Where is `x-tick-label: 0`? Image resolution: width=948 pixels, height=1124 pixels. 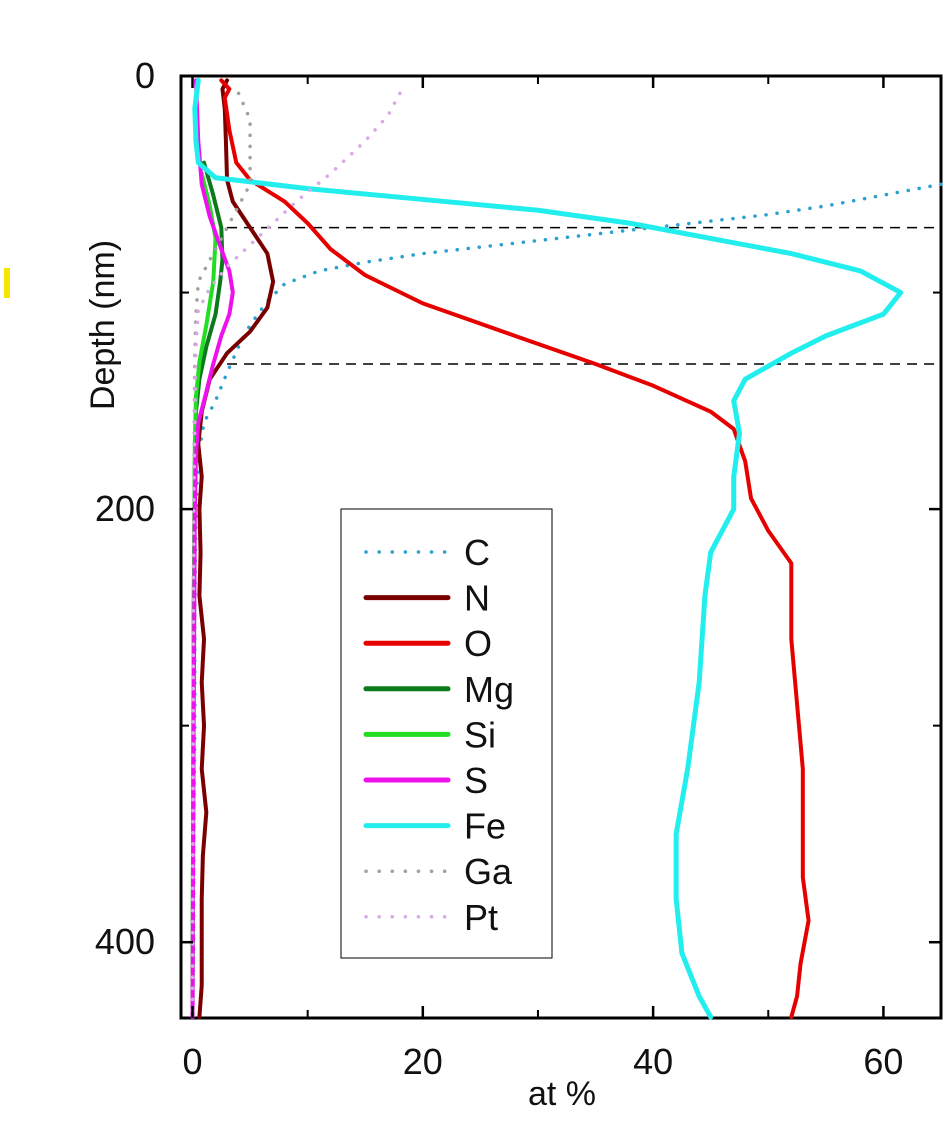
x-tick-label: 0 is located at coordinates (192, 1061).